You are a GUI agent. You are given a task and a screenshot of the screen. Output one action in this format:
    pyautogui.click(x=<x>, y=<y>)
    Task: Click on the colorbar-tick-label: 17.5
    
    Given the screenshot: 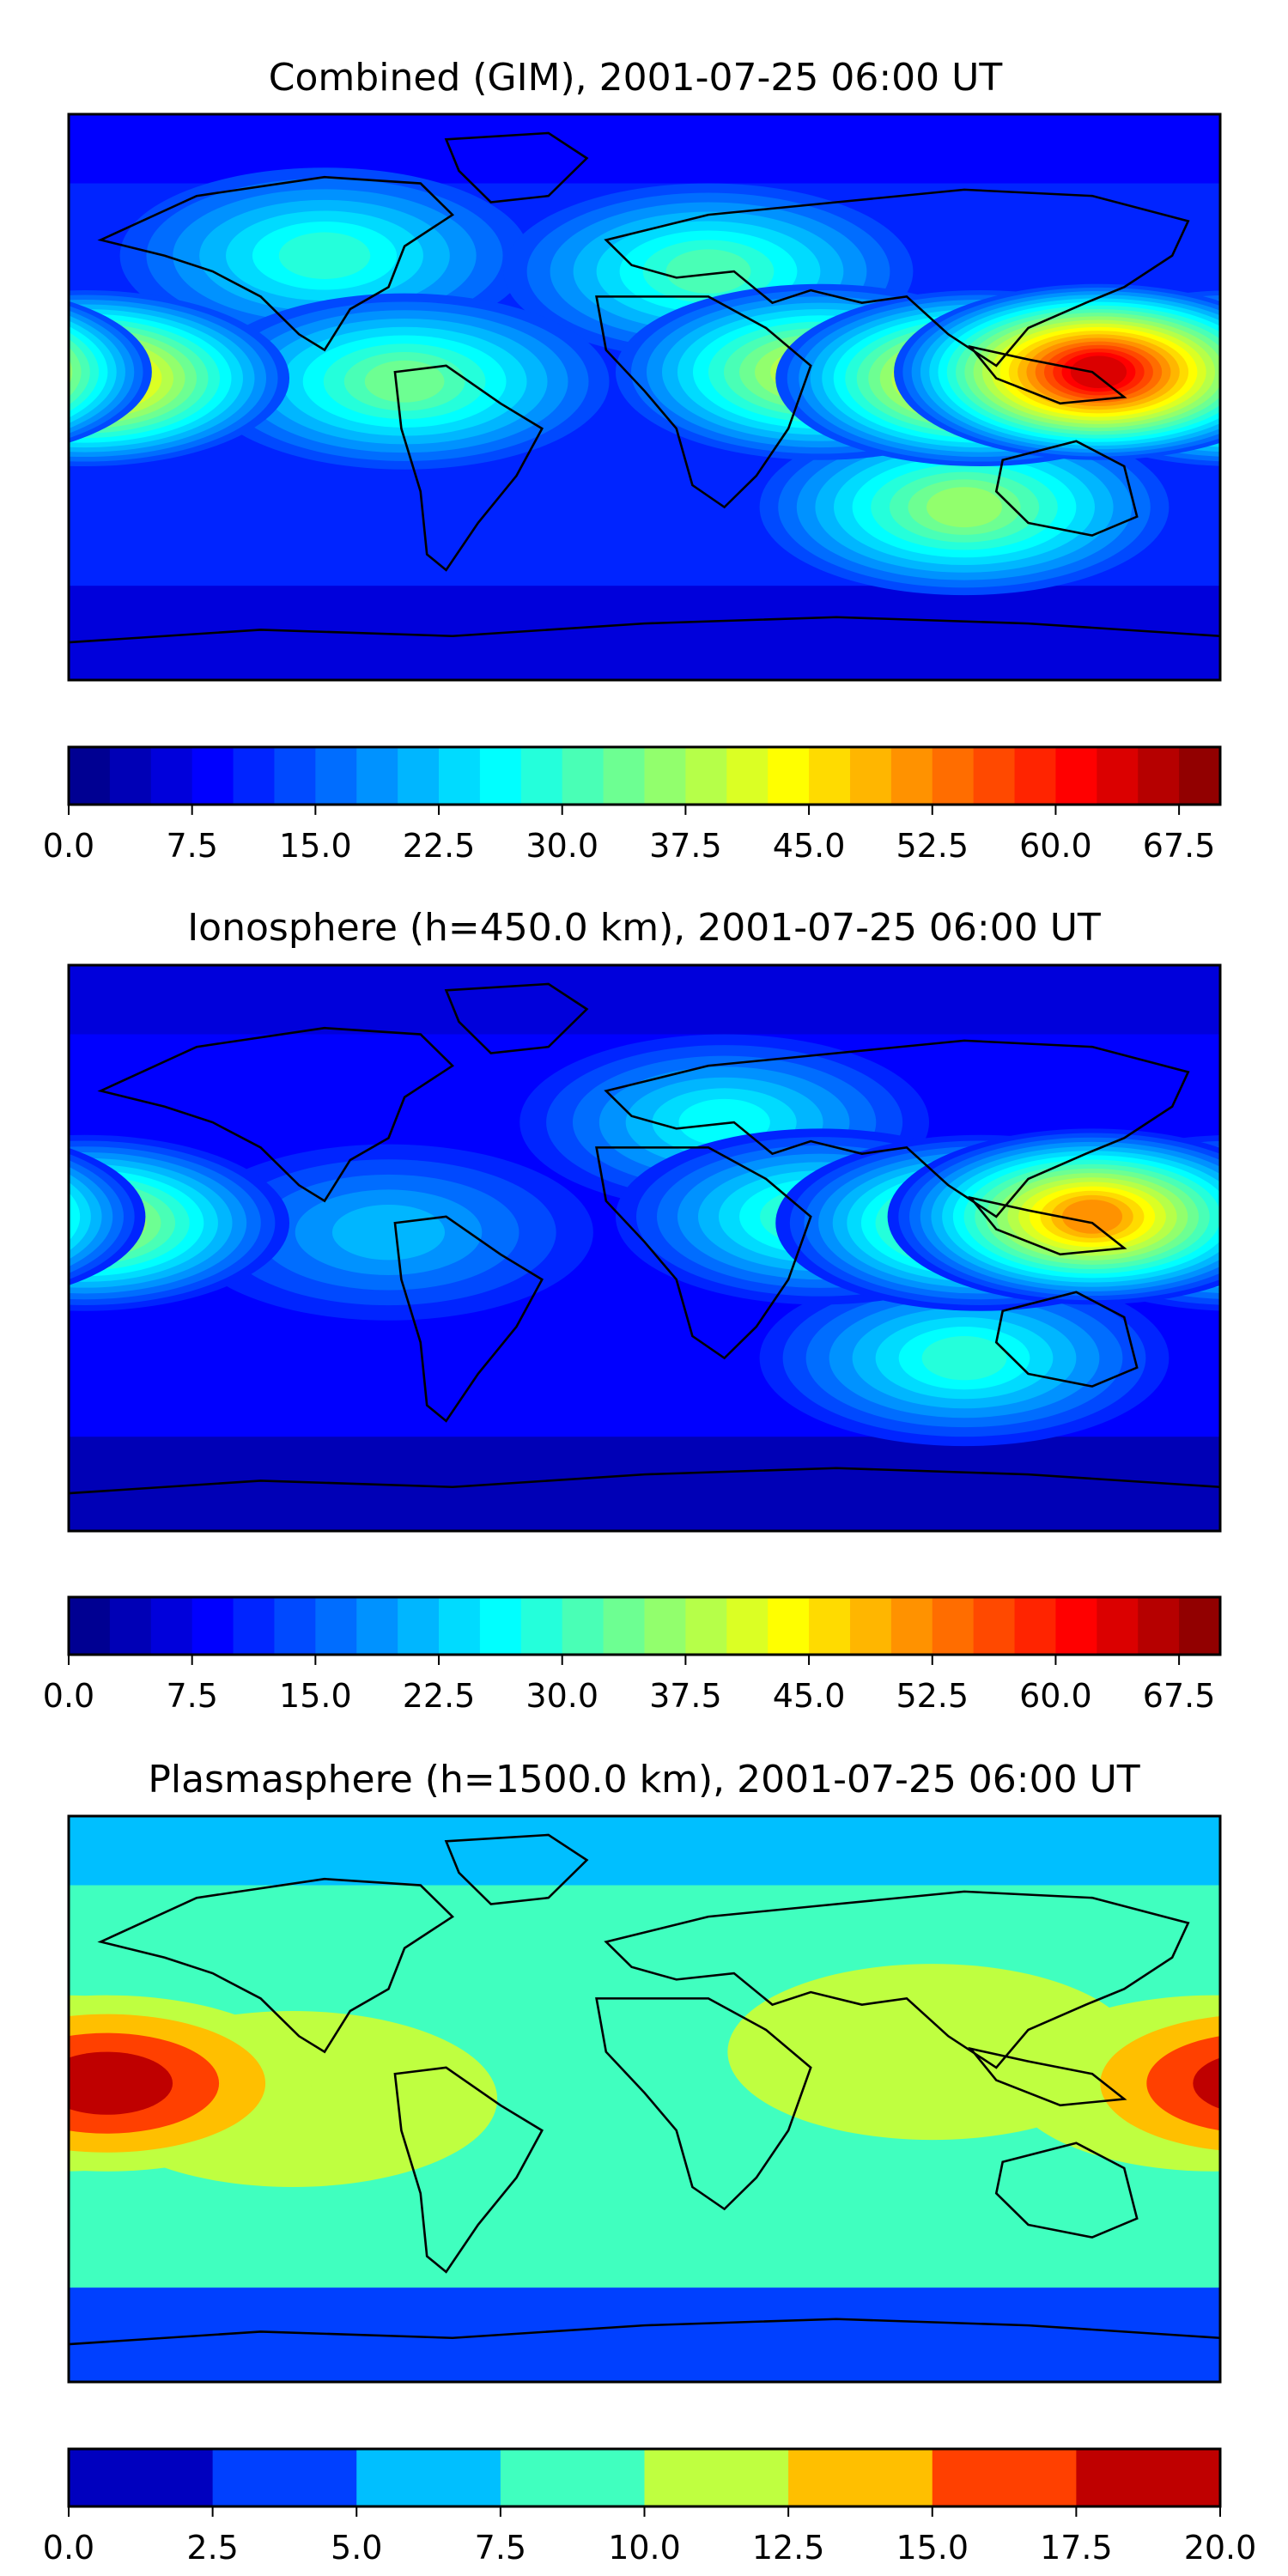 What is the action you would take?
    pyautogui.click(x=1076, y=2548)
    